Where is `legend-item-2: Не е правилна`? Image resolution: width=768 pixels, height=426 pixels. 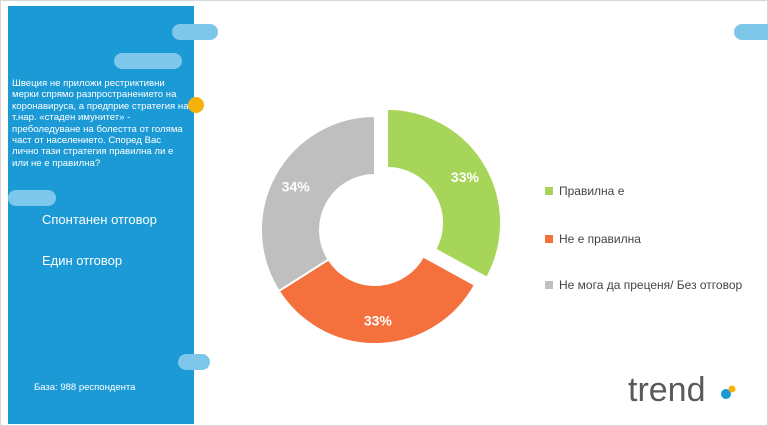 legend-item-2: Не е правилна is located at coordinates (593, 239).